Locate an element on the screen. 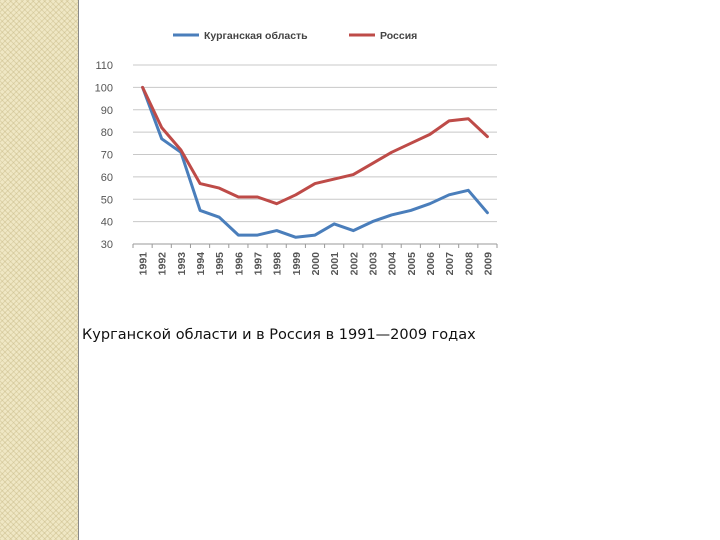 The width and height of the screenshot is (720, 540). x-tick-label: 2007 is located at coordinates (450, 264).